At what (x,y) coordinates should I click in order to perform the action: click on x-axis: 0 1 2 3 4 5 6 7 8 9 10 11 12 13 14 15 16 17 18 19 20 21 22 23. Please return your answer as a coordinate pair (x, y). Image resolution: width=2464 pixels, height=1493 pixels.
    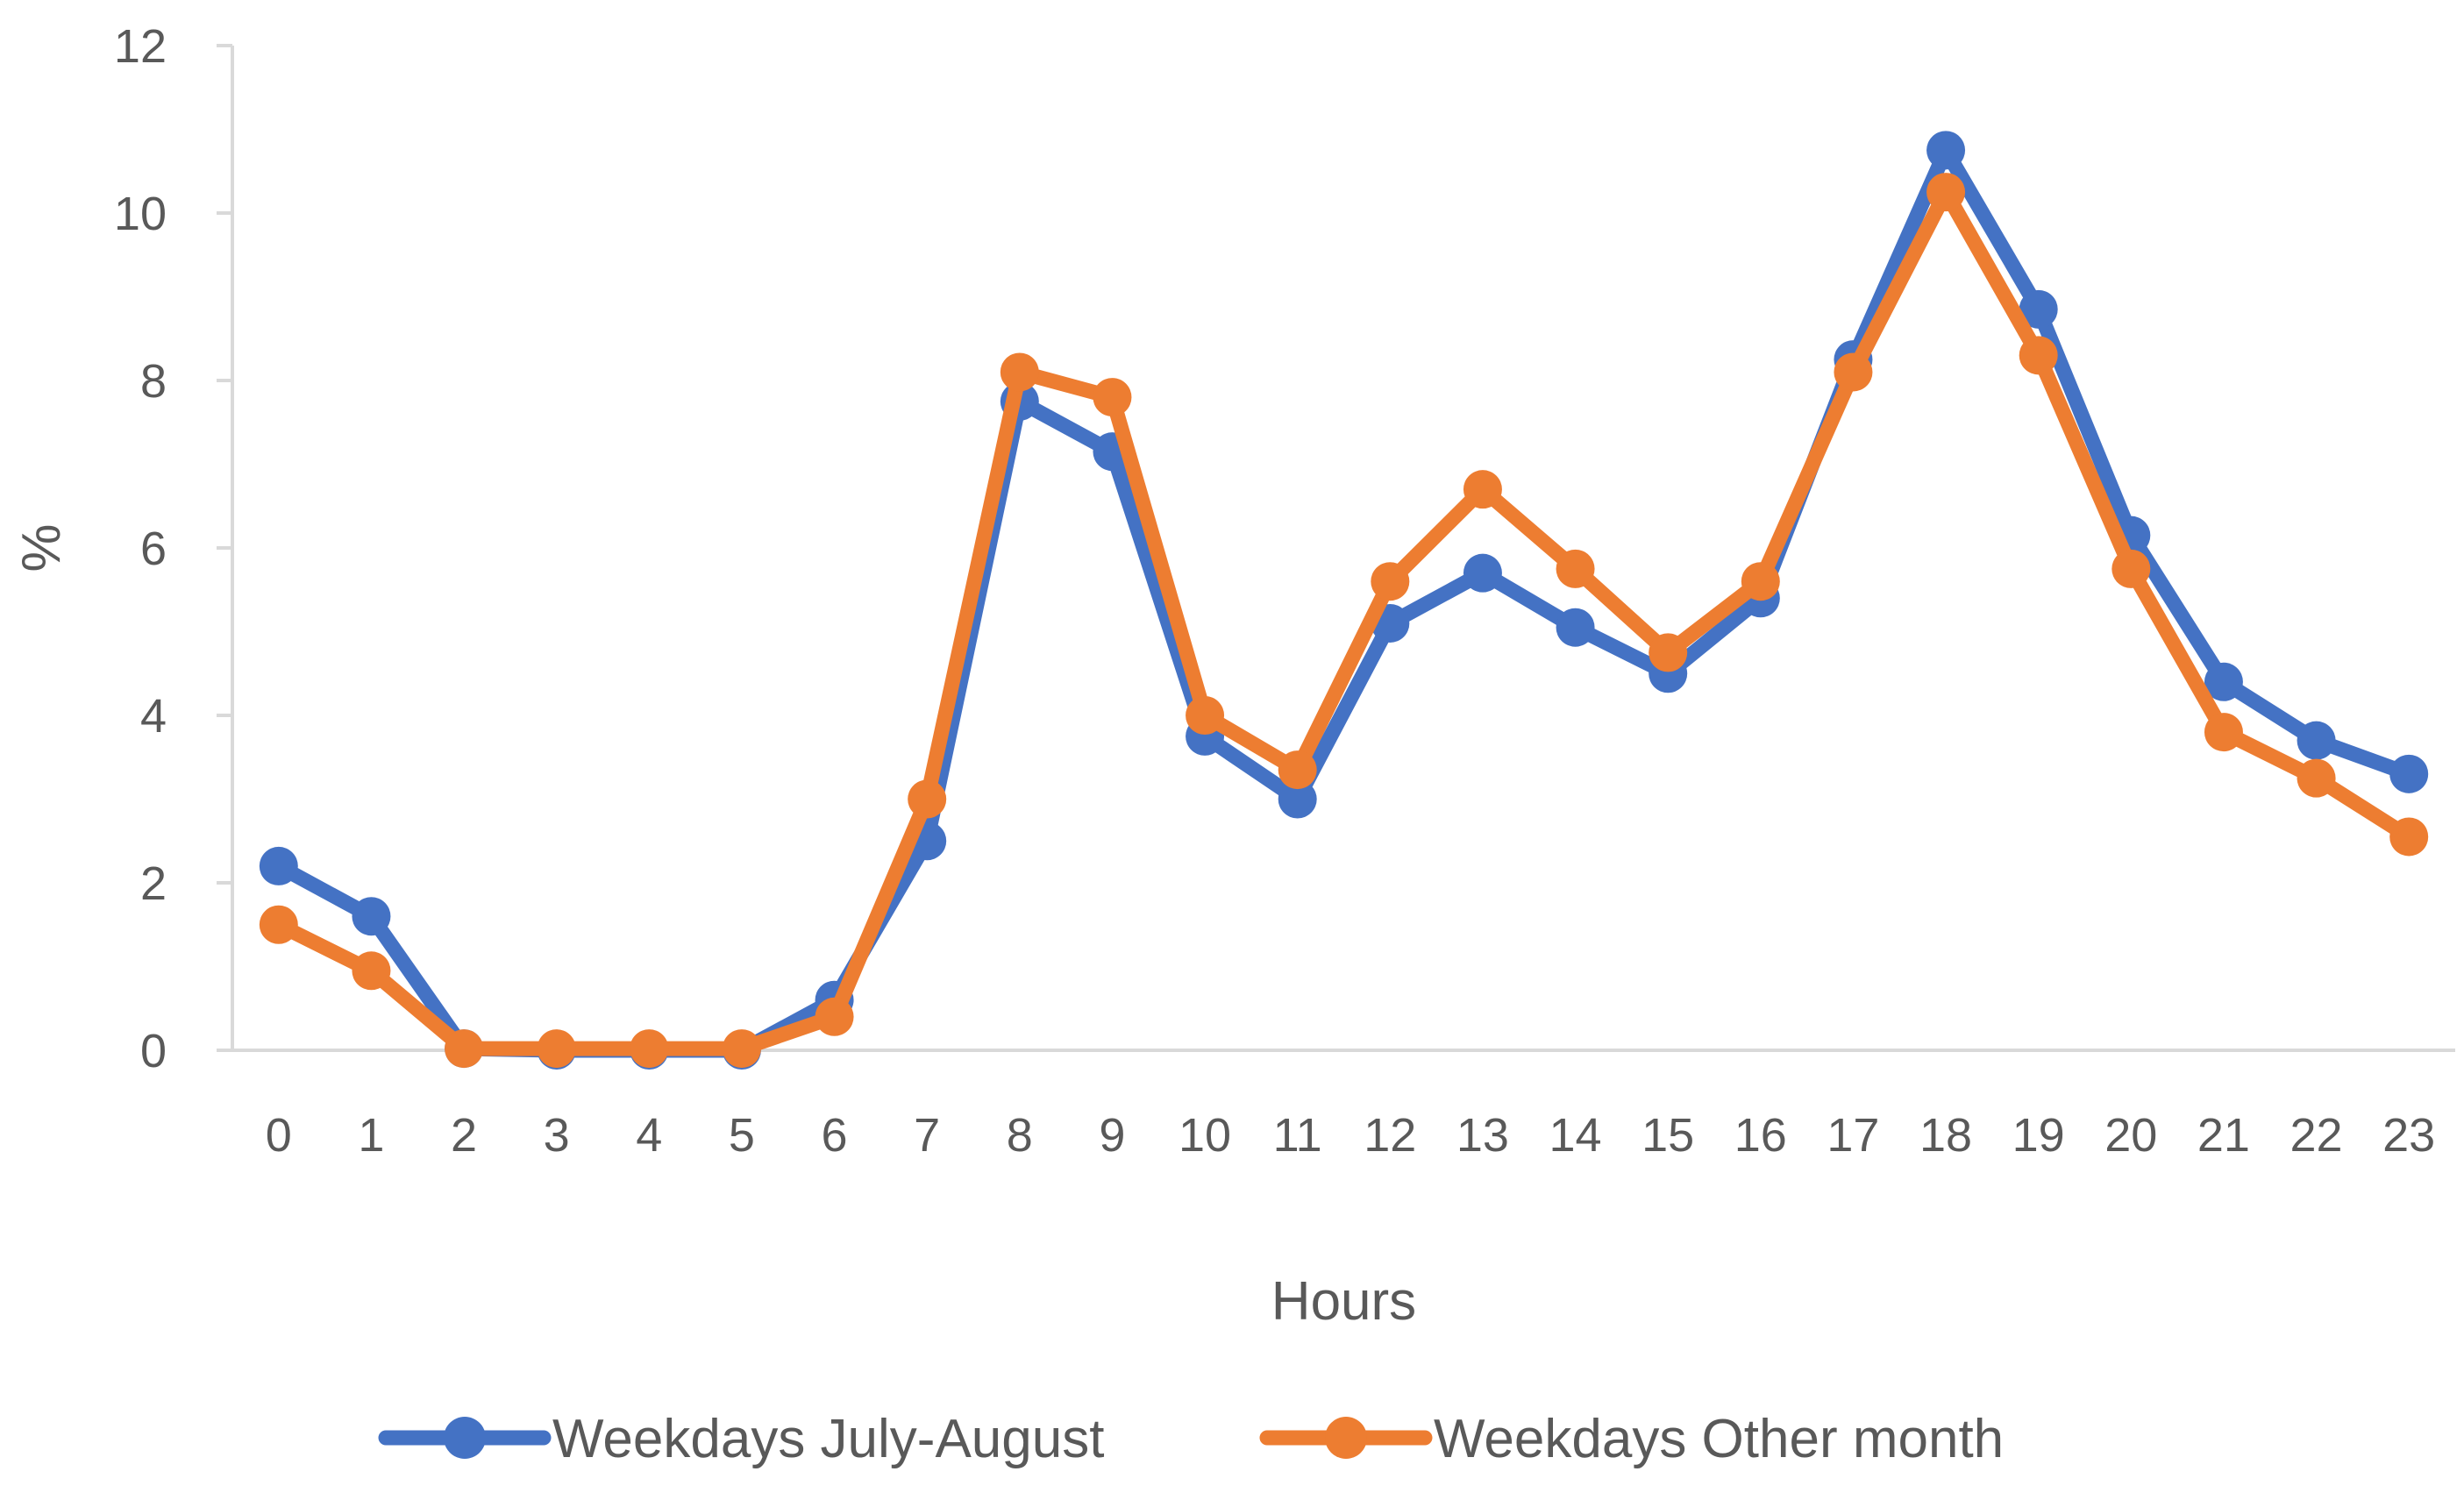
    Looking at the image, I should click on (1343, 1105).